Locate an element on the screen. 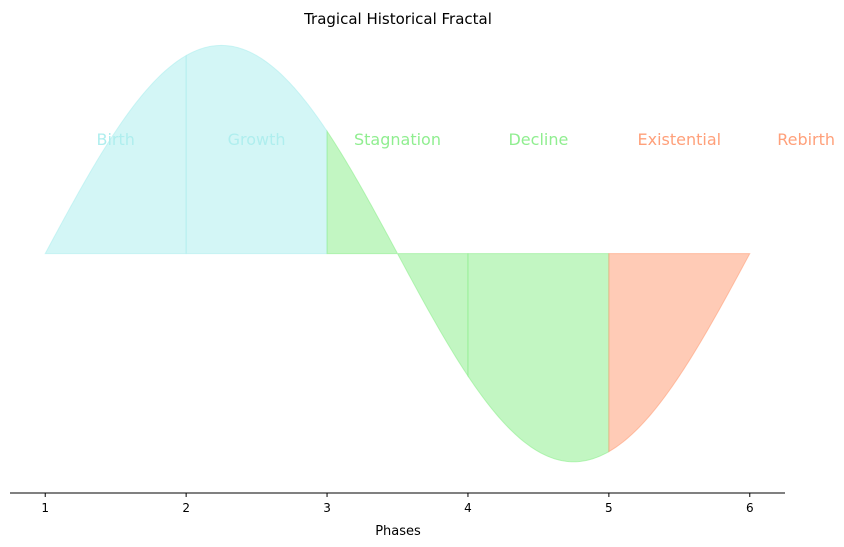 This screenshot has width=844, height=547. area-segment-decline is located at coordinates (538, 358).